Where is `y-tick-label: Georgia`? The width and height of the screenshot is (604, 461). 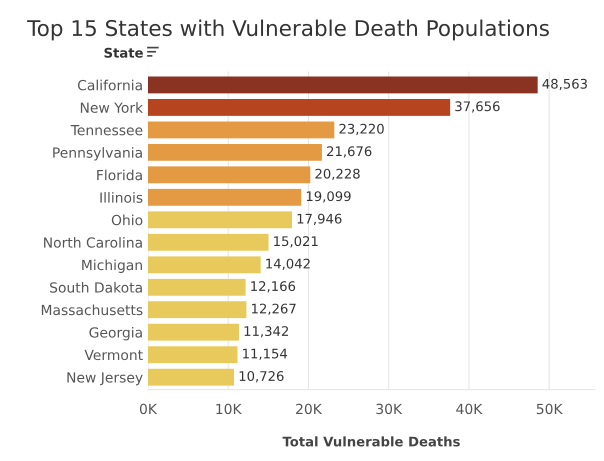
y-tick-label: Georgia is located at coordinates (115, 333).